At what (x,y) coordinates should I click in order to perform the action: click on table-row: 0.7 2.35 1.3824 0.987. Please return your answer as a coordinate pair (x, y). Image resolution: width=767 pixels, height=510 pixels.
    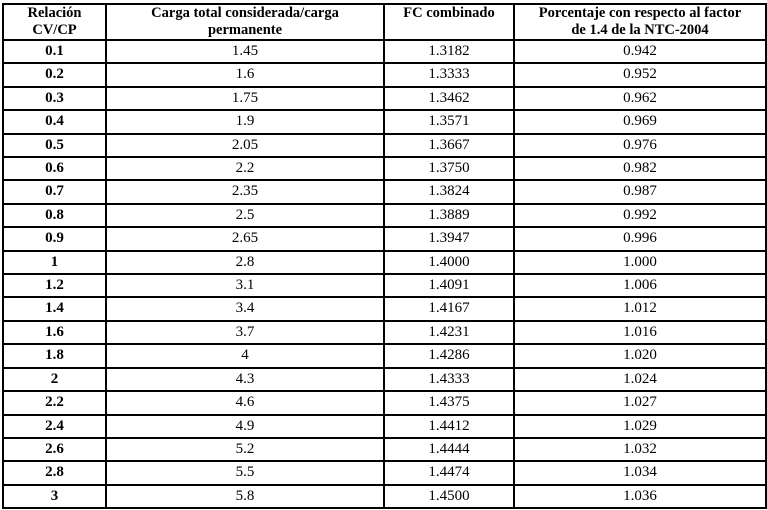
    Looking at the image, I should click on (384, 192).